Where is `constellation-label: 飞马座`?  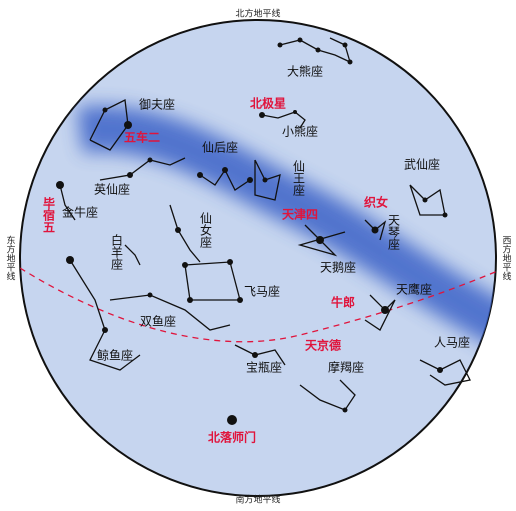
constellation-label: 飞马座 is located at coordinates (262, 291).